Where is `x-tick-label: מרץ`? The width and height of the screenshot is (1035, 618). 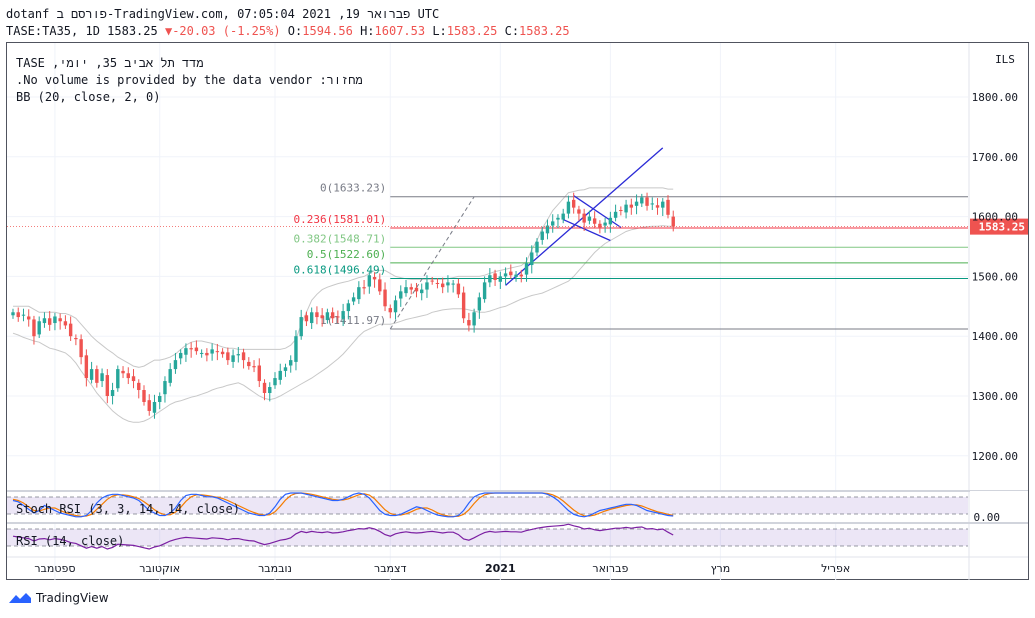 x-tick-label: מרץ is located at coordinates (721, 568).